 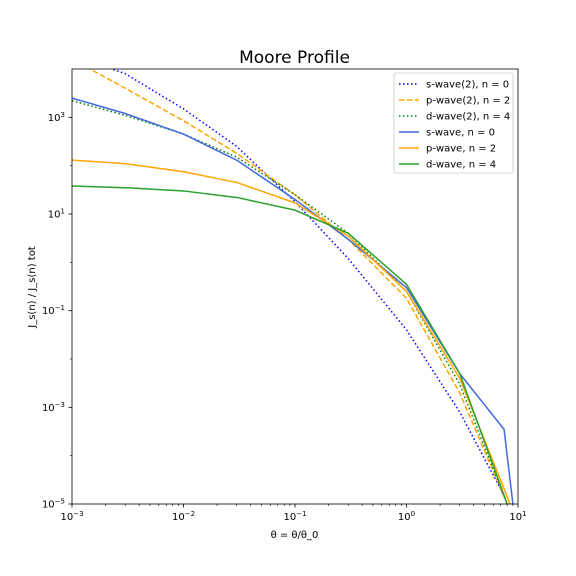 What do you see at coordinates (71, 516) in the screenshot?
I see `x-tick-label-0: 10⁻³` at bounding box center [71, 516].